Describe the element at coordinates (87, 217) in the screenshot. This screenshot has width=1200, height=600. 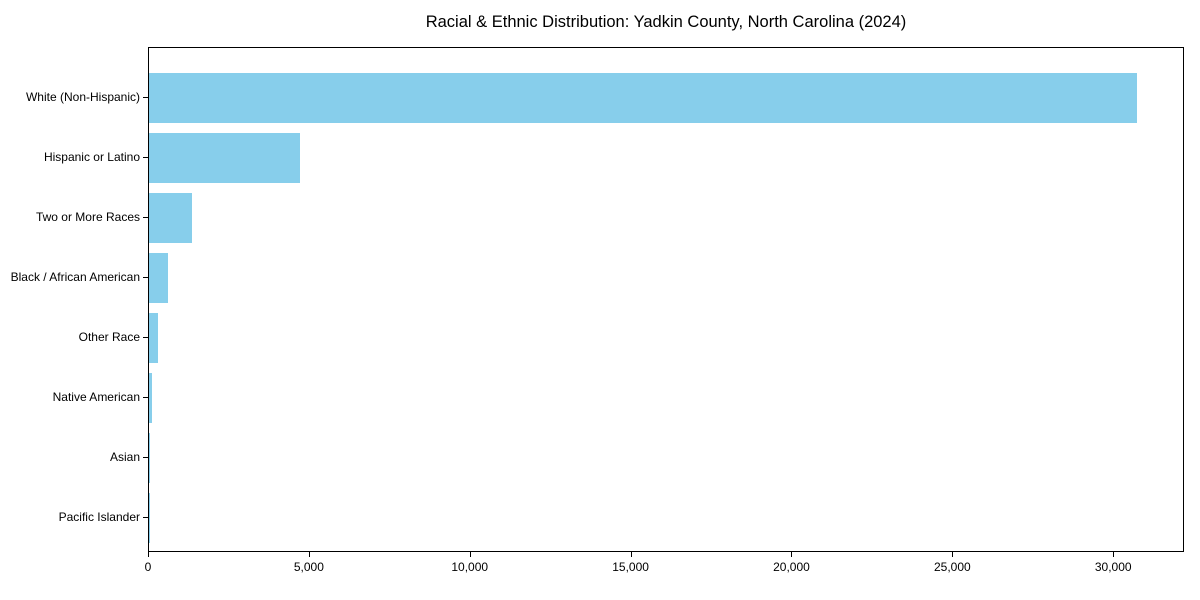
I see `y-tick-label: Two or More Races` at that location.